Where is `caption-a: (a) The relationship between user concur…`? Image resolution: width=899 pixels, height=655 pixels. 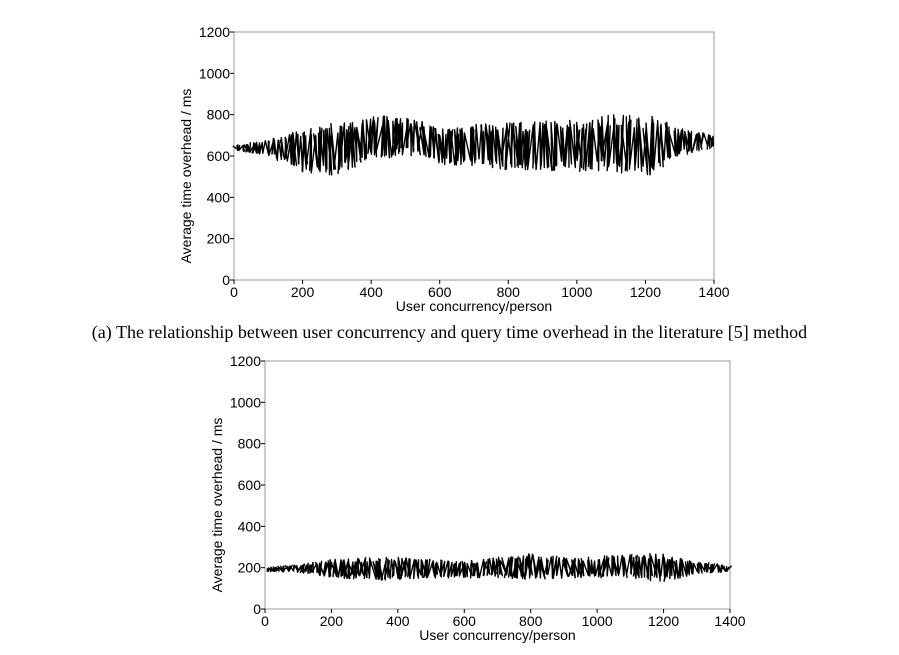
caption-a: (a) The relationship between user concur… is located at coordinates (449, 332).